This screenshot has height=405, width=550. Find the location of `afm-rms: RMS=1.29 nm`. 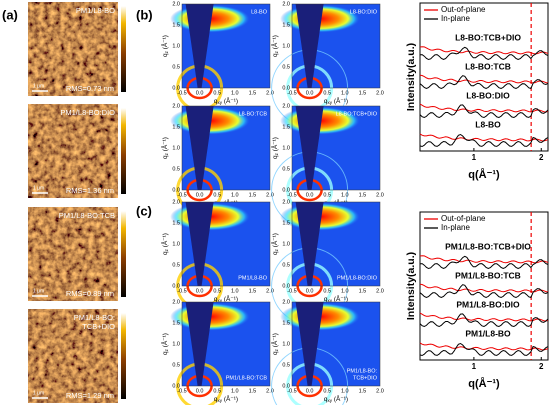

afm-rms: RMS=1.29 nm is located at coordinates (90, 395).